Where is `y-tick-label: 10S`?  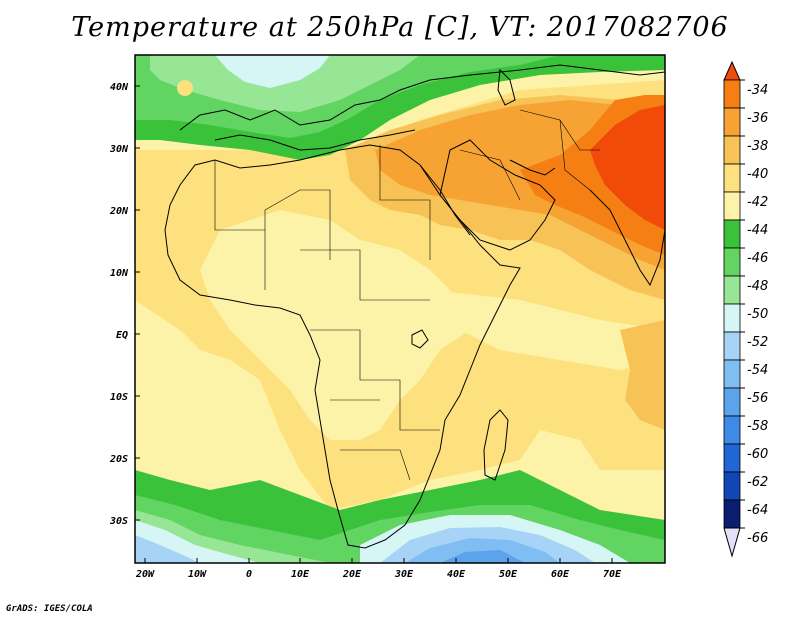 y-tick-label: 10S is located at coordinates (119, 397).